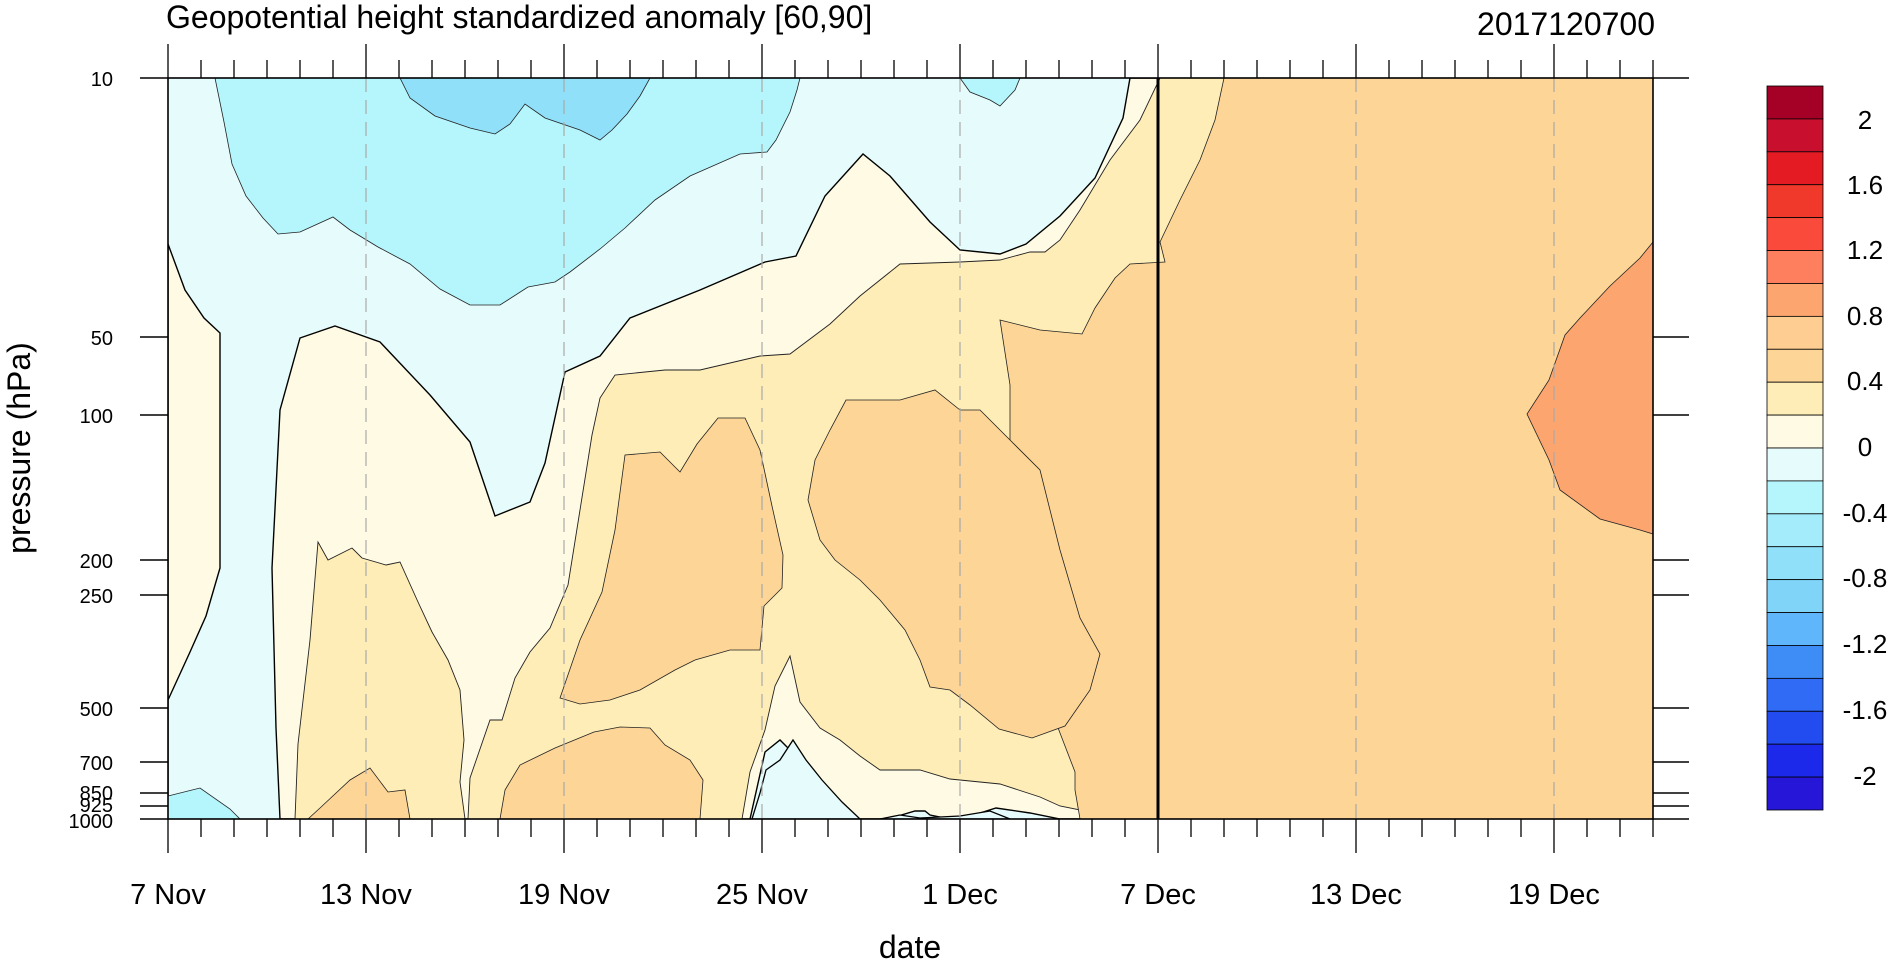  Describe the element at coordinates (96, 764) in the screenshot. I see `y-tick-label-700: 700` at that location.